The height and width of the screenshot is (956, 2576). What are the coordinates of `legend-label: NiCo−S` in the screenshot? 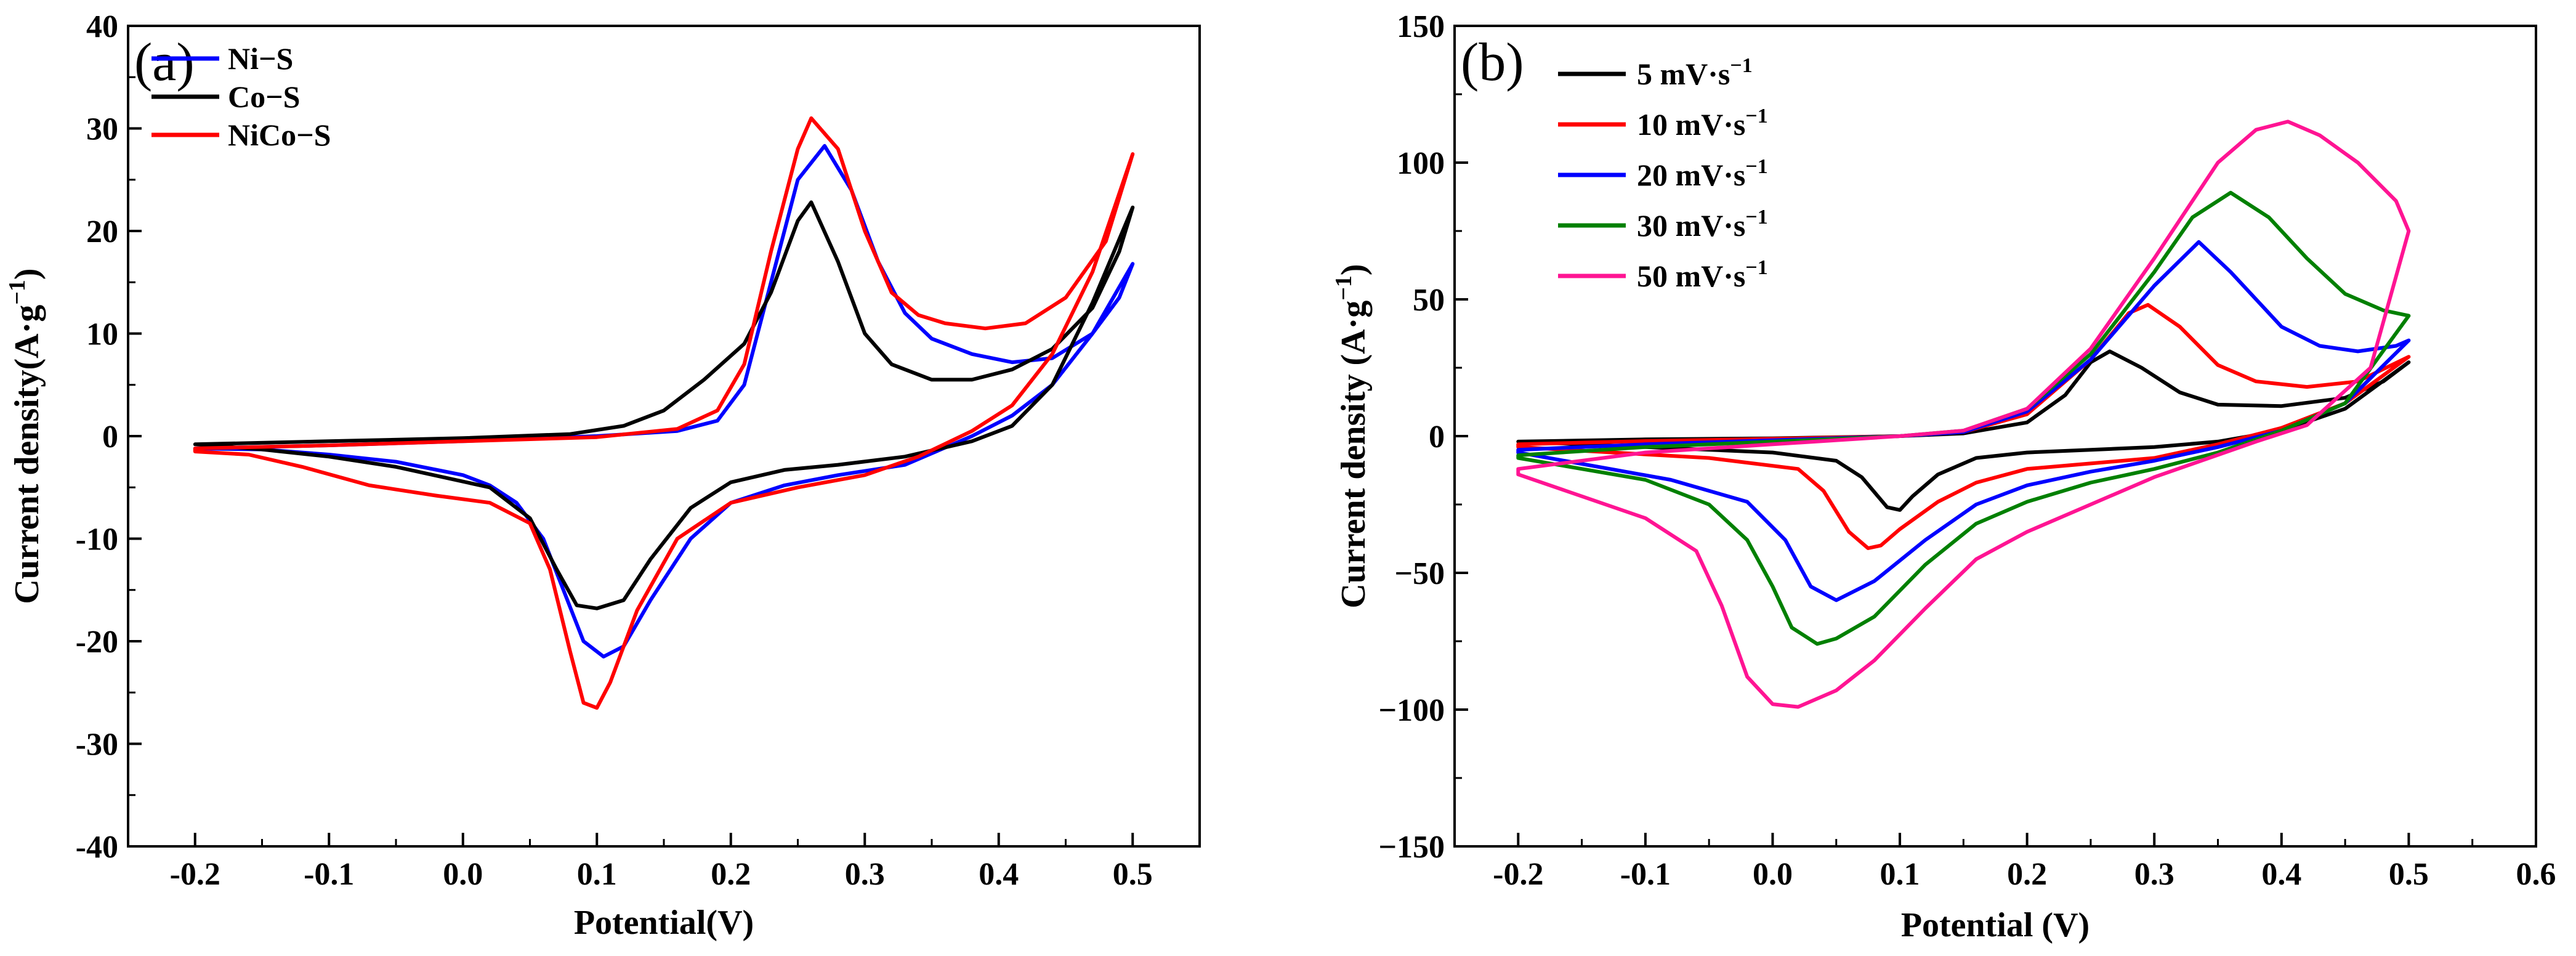 It's located at (279, 135).